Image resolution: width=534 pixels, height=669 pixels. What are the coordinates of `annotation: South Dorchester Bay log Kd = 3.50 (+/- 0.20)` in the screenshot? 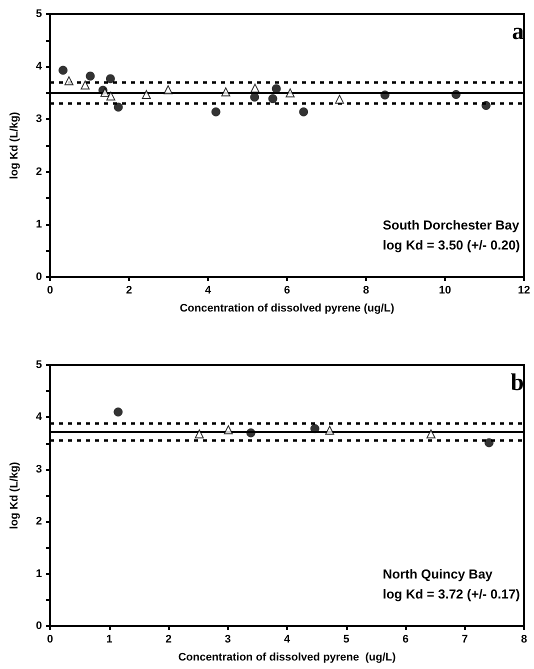 It's located at (451, 235).